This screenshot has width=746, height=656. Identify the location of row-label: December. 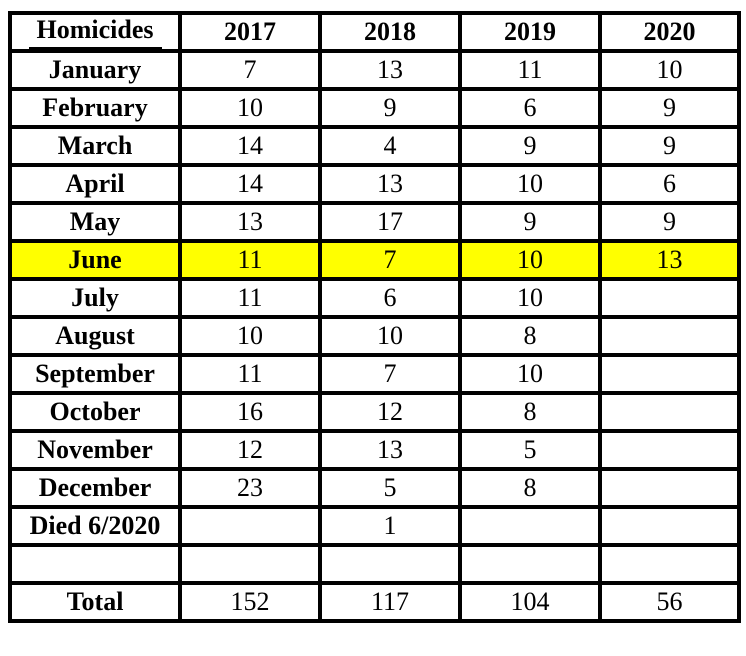
(95, 488).